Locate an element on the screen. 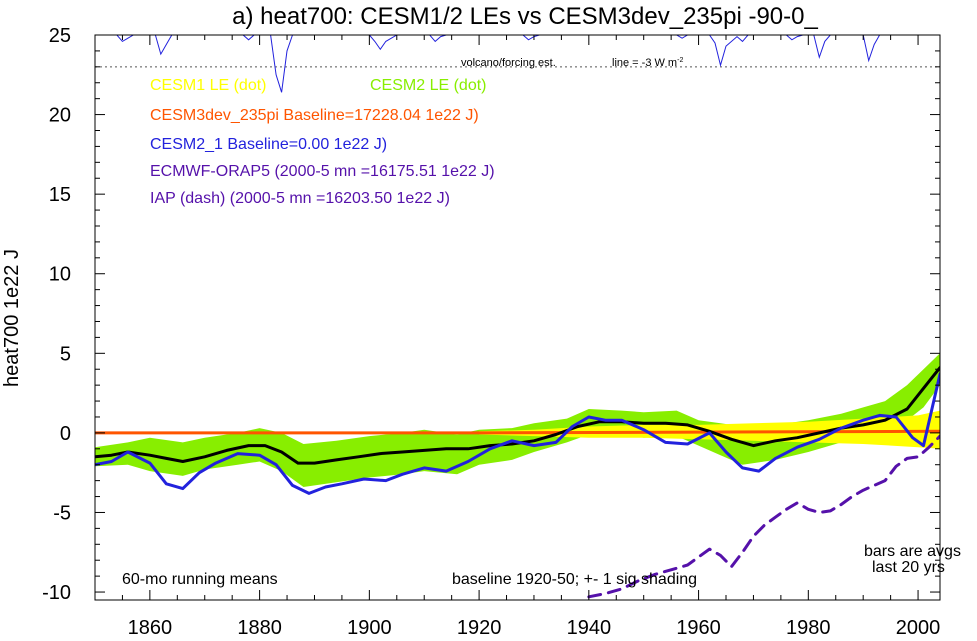 This screenshot has height=641, width=977. annotation-baseline: baseline 1920-50; +- 1 sig shading is located at coordinates (574, 579).